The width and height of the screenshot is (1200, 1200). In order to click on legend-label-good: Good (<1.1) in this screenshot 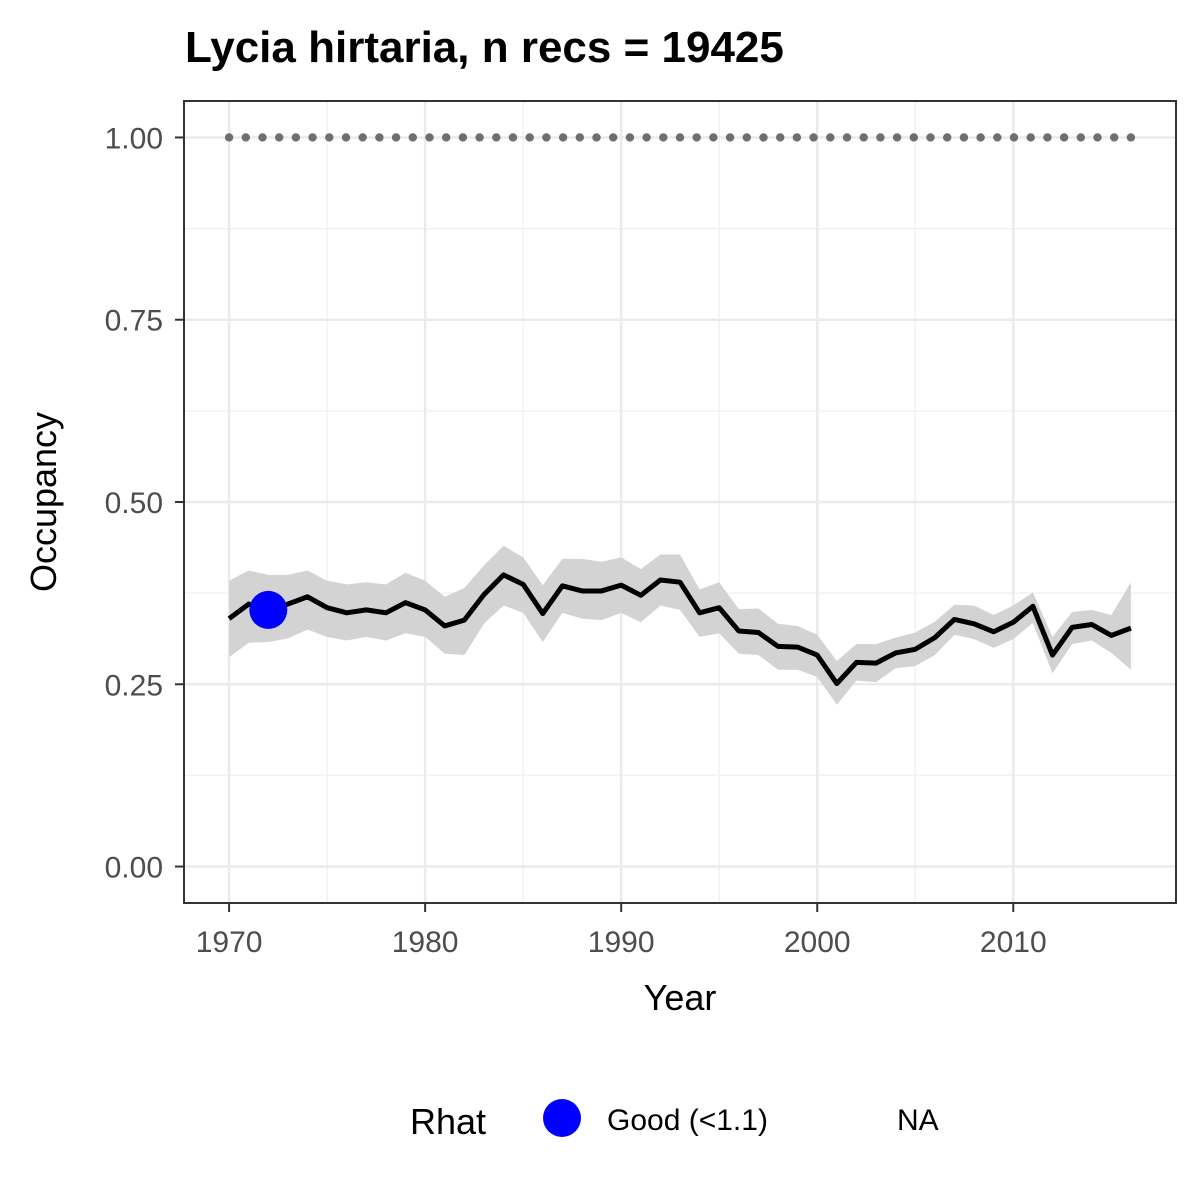, I will do `click(687, 1120)`.